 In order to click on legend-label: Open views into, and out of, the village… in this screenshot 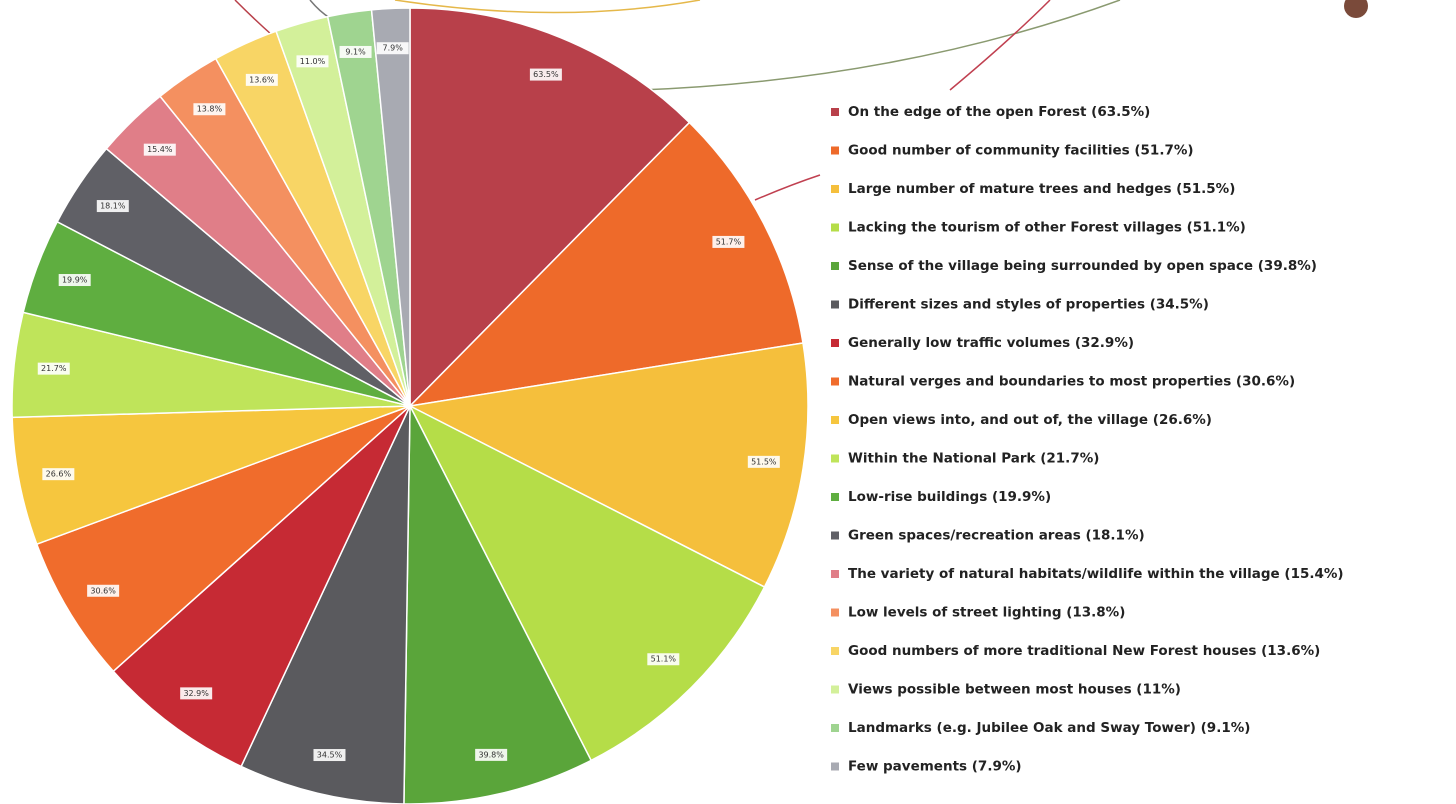, I will do `click(1030, 420)`.